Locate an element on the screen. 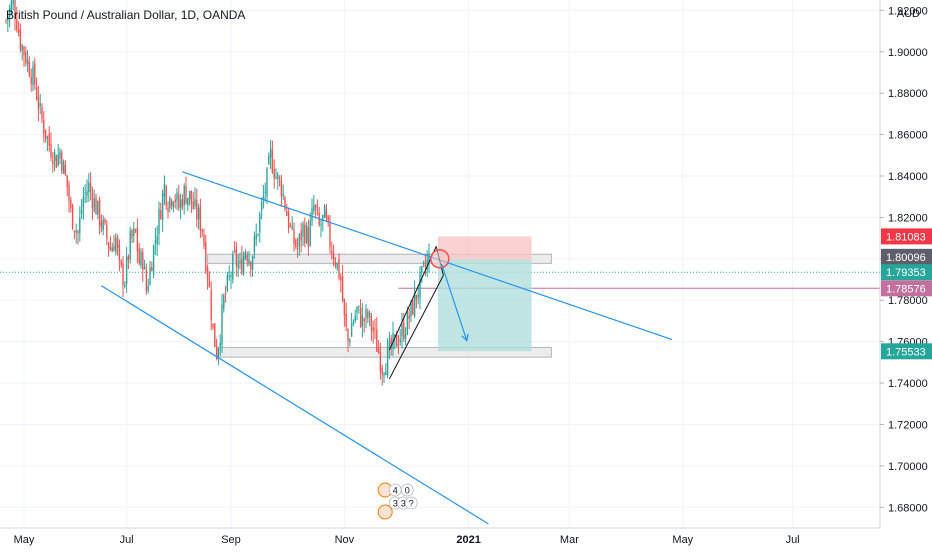 The image size is (932, 555). resistance-zone is located at coordinates (379, 258).